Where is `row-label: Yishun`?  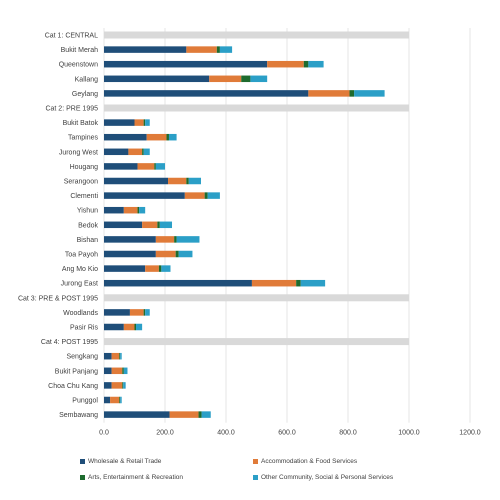 row-label: Yishun is located at coordinates (87, 211).